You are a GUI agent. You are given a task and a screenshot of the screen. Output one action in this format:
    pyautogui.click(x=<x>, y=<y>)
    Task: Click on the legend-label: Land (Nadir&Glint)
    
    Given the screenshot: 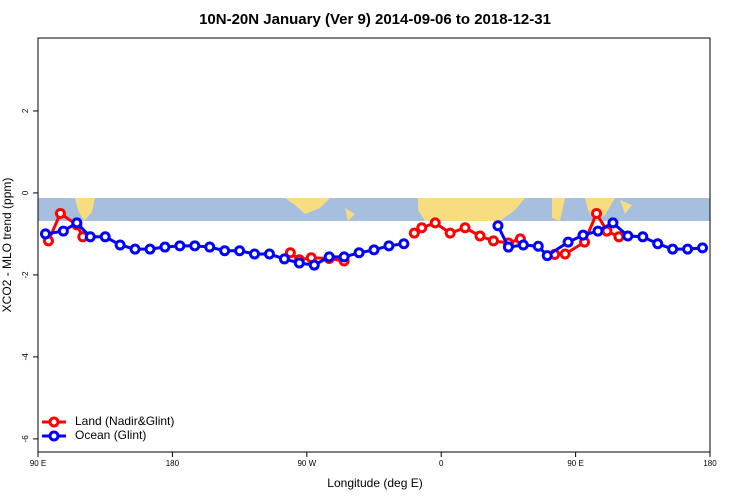 What is the action you would take?
    pyautogui.click(x=124, y=421)
    